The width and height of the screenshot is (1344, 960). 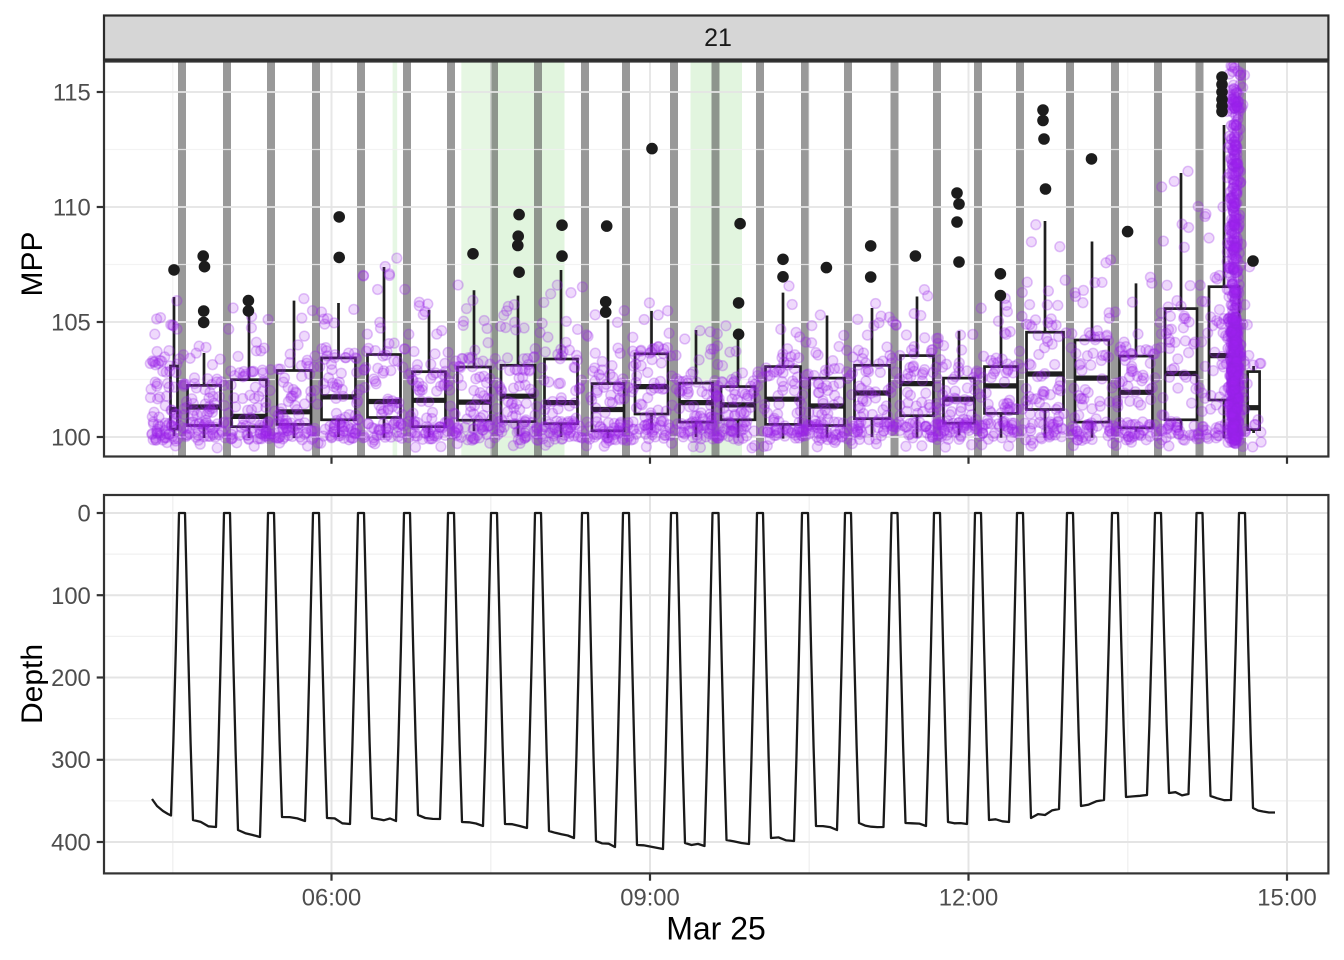 I want to click on svg-text: Mar 25, so click(x=716, y=929).